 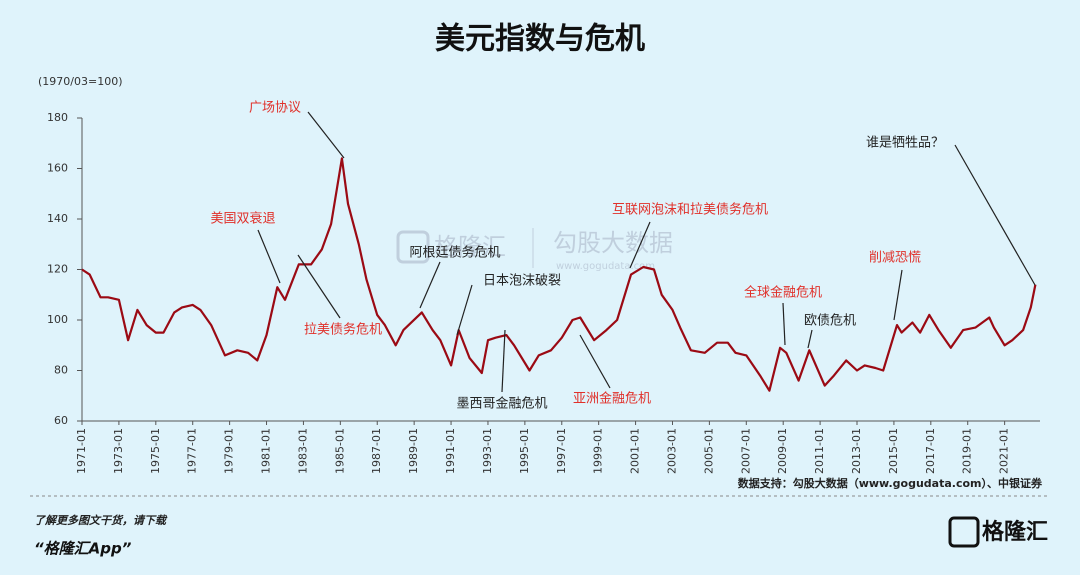 What do you see at coordinates (101, 520) in the screenshot?
I see `footer-text: 了解更多图文干货，请下载` at bounding box center [101, 520].